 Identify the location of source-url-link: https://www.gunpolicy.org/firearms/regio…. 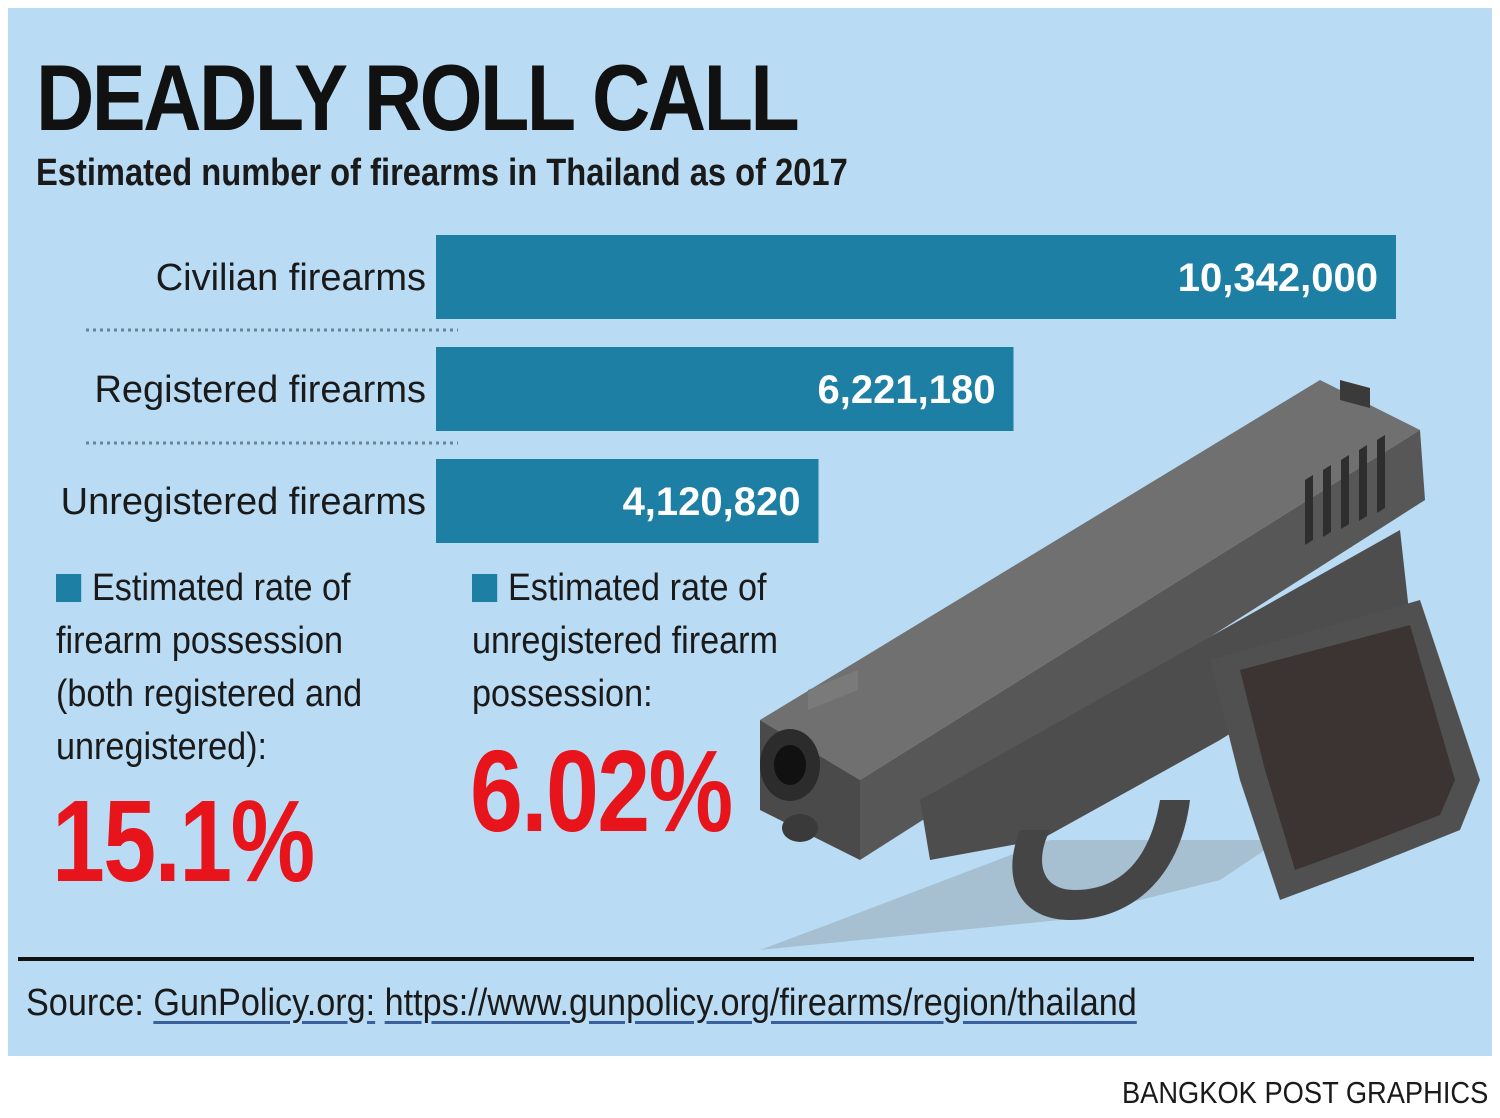
(760, 1003).